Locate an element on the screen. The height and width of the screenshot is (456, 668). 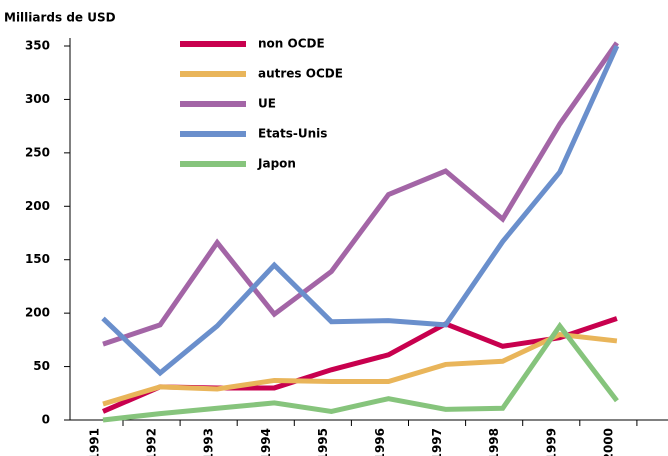
x-tick-label: 1991 is located at coordinates (95, 442).